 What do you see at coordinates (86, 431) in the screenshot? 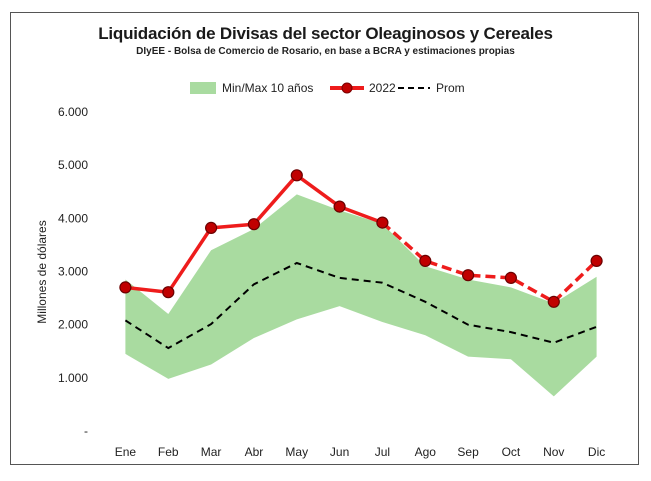
I see `y-tick-label: -` at bounding box center [86, 431].